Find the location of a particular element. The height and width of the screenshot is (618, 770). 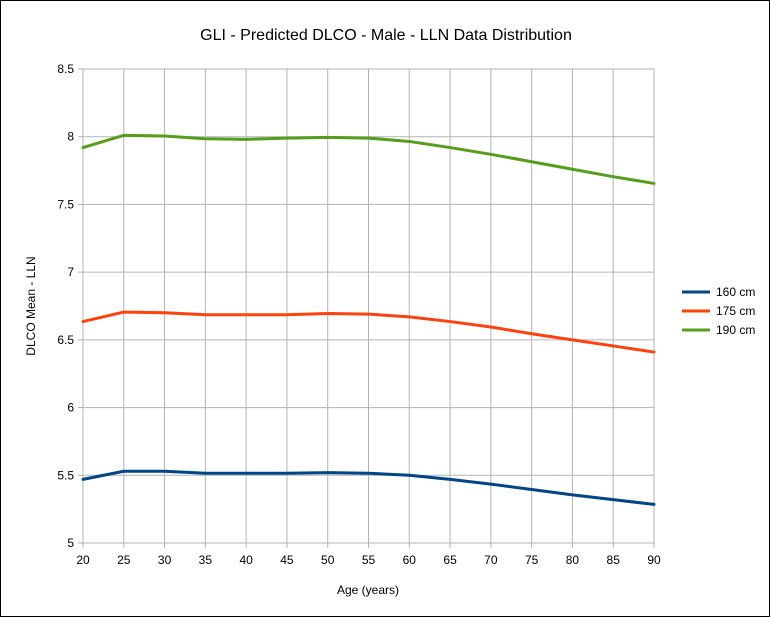

series-line-175-cm is located at coordinates (368, 332).